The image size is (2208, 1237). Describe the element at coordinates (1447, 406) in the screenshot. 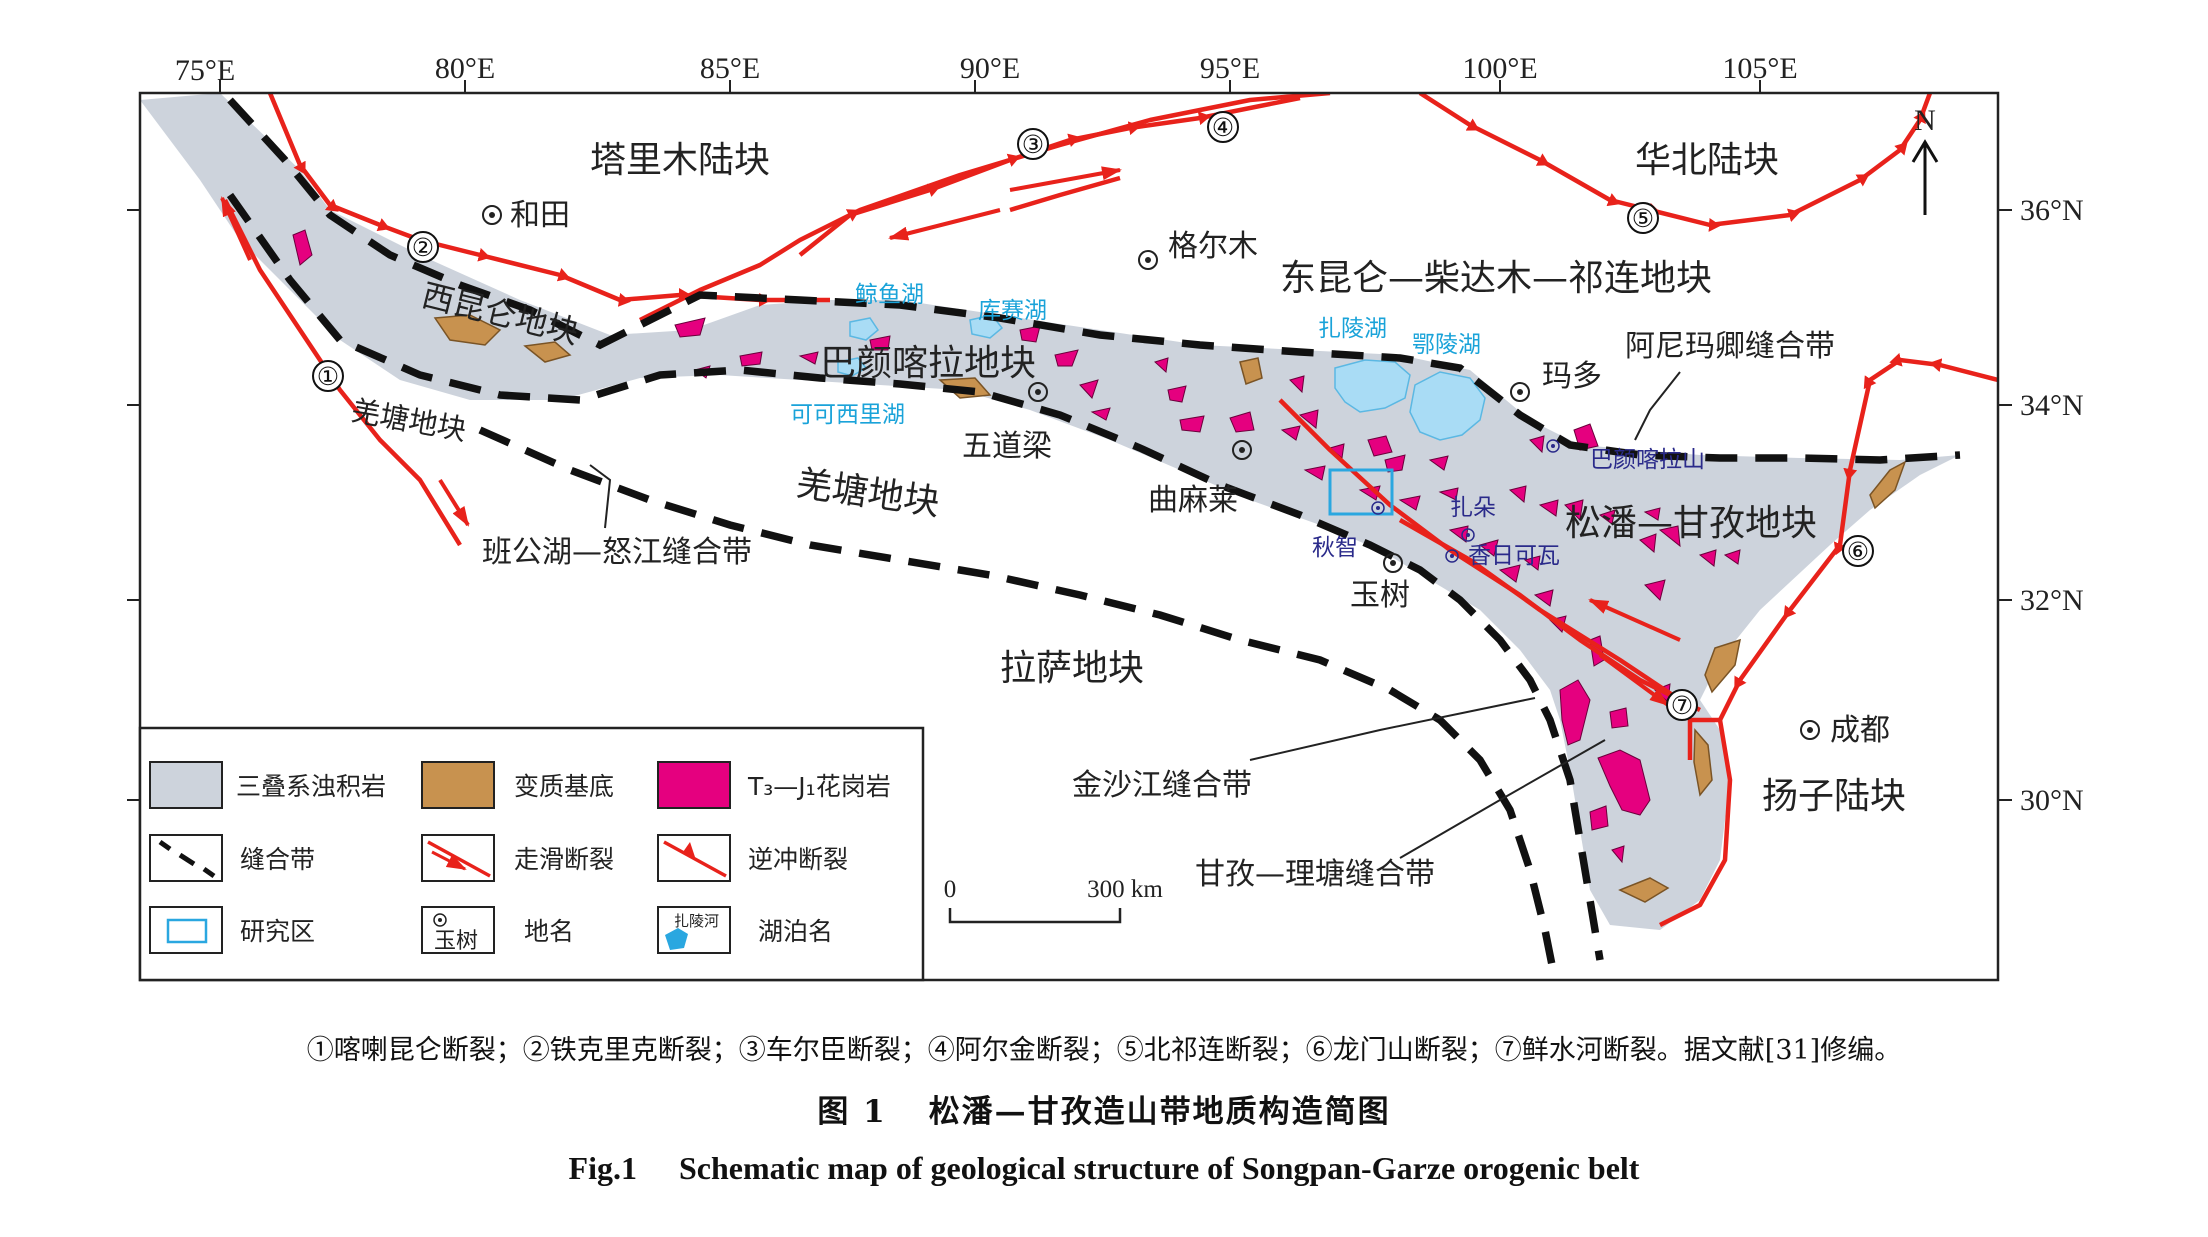

I see `eling-lake-shape` at that location.